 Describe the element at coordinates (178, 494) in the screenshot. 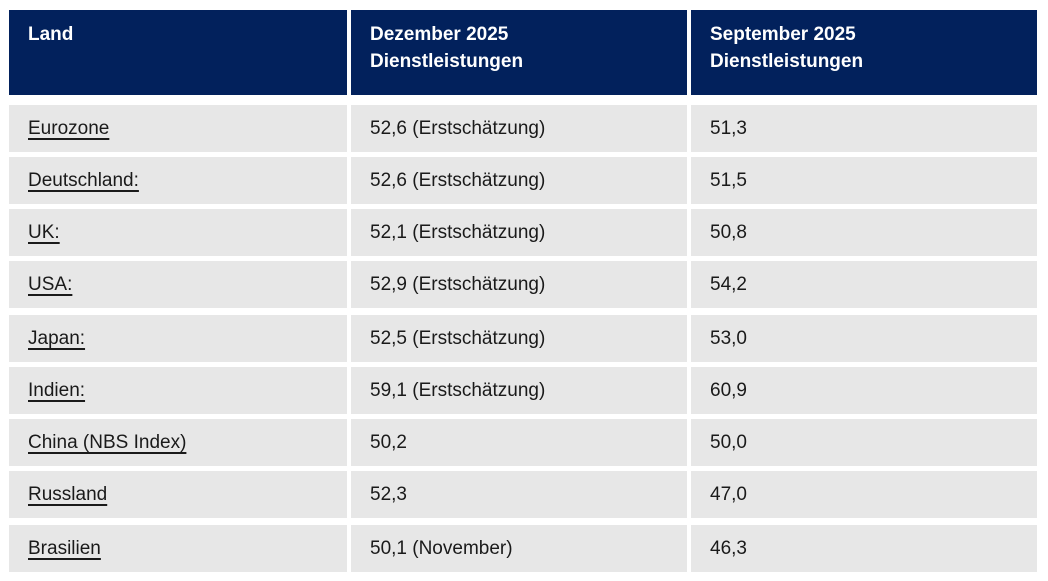

I see `country-cell: Russland` at that location.